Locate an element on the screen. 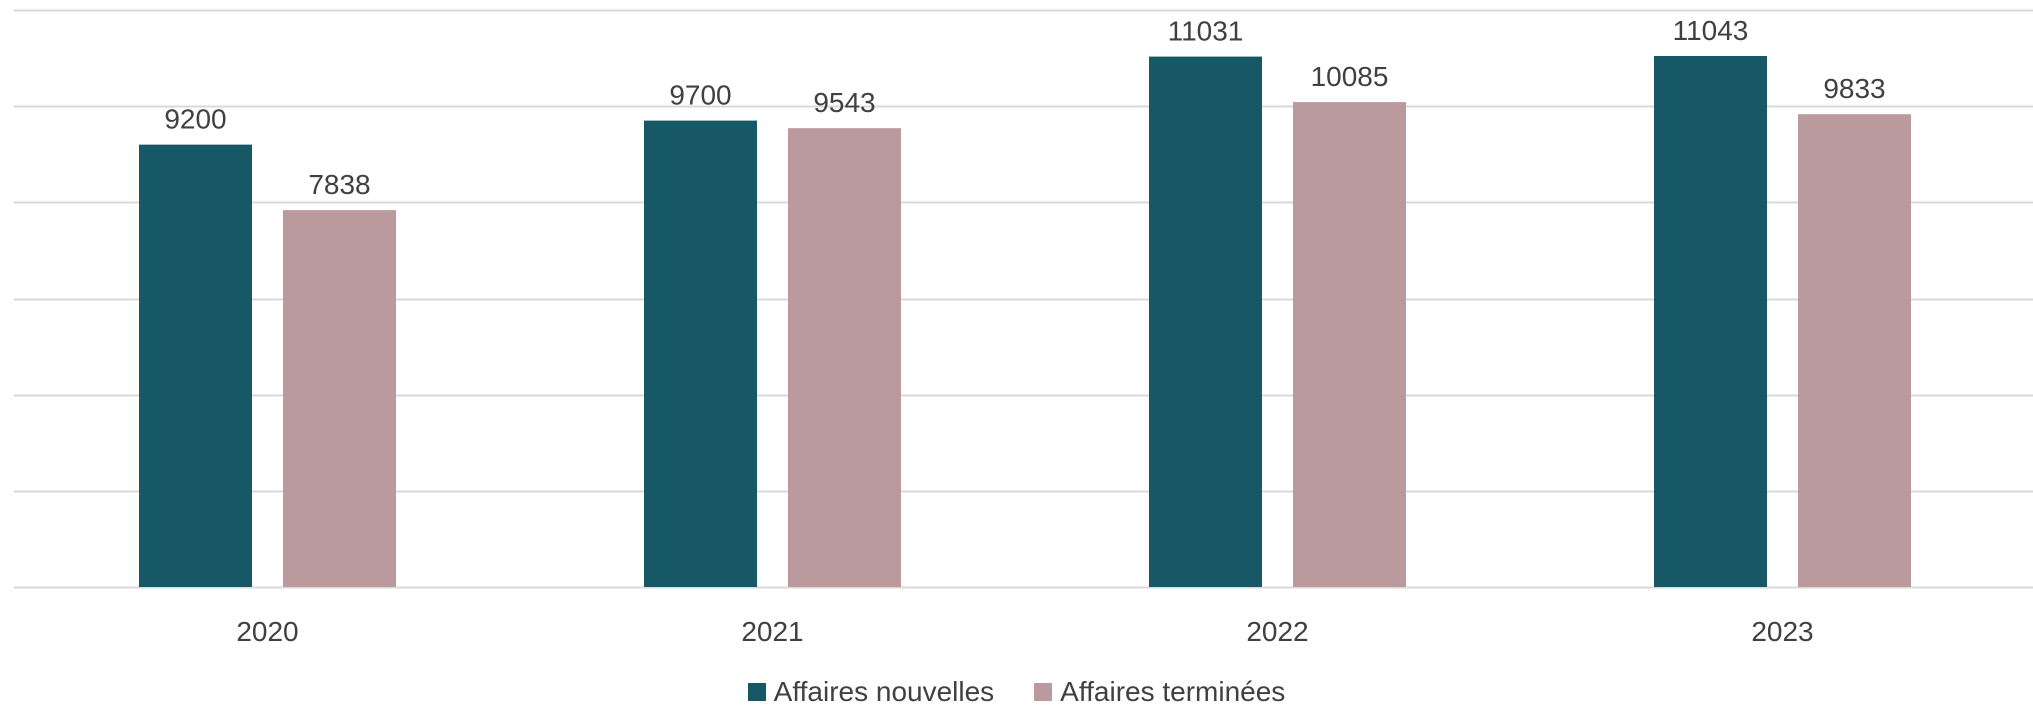 The width and height of the screenshot is (2033, 710). x-tick-label-2022: 2022 is located at coordinates (1277, 631).